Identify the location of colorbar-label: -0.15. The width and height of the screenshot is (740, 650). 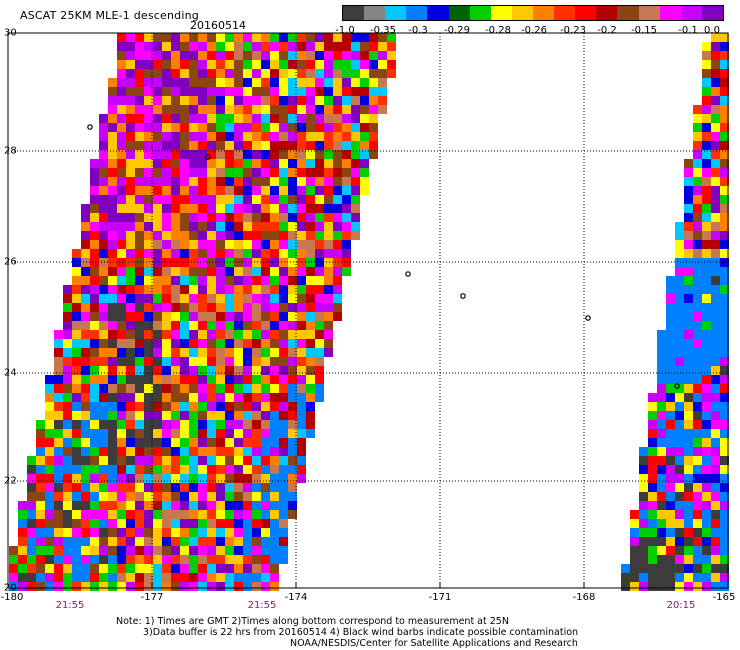
(644, 30).